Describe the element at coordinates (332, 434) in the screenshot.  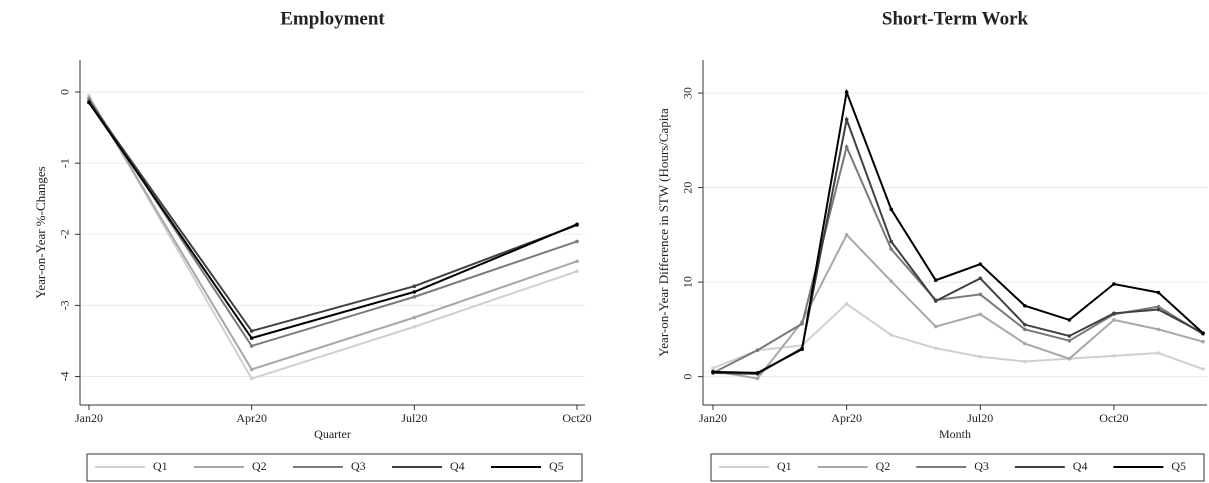
I see `x-axis-label: Quarter` at that location.